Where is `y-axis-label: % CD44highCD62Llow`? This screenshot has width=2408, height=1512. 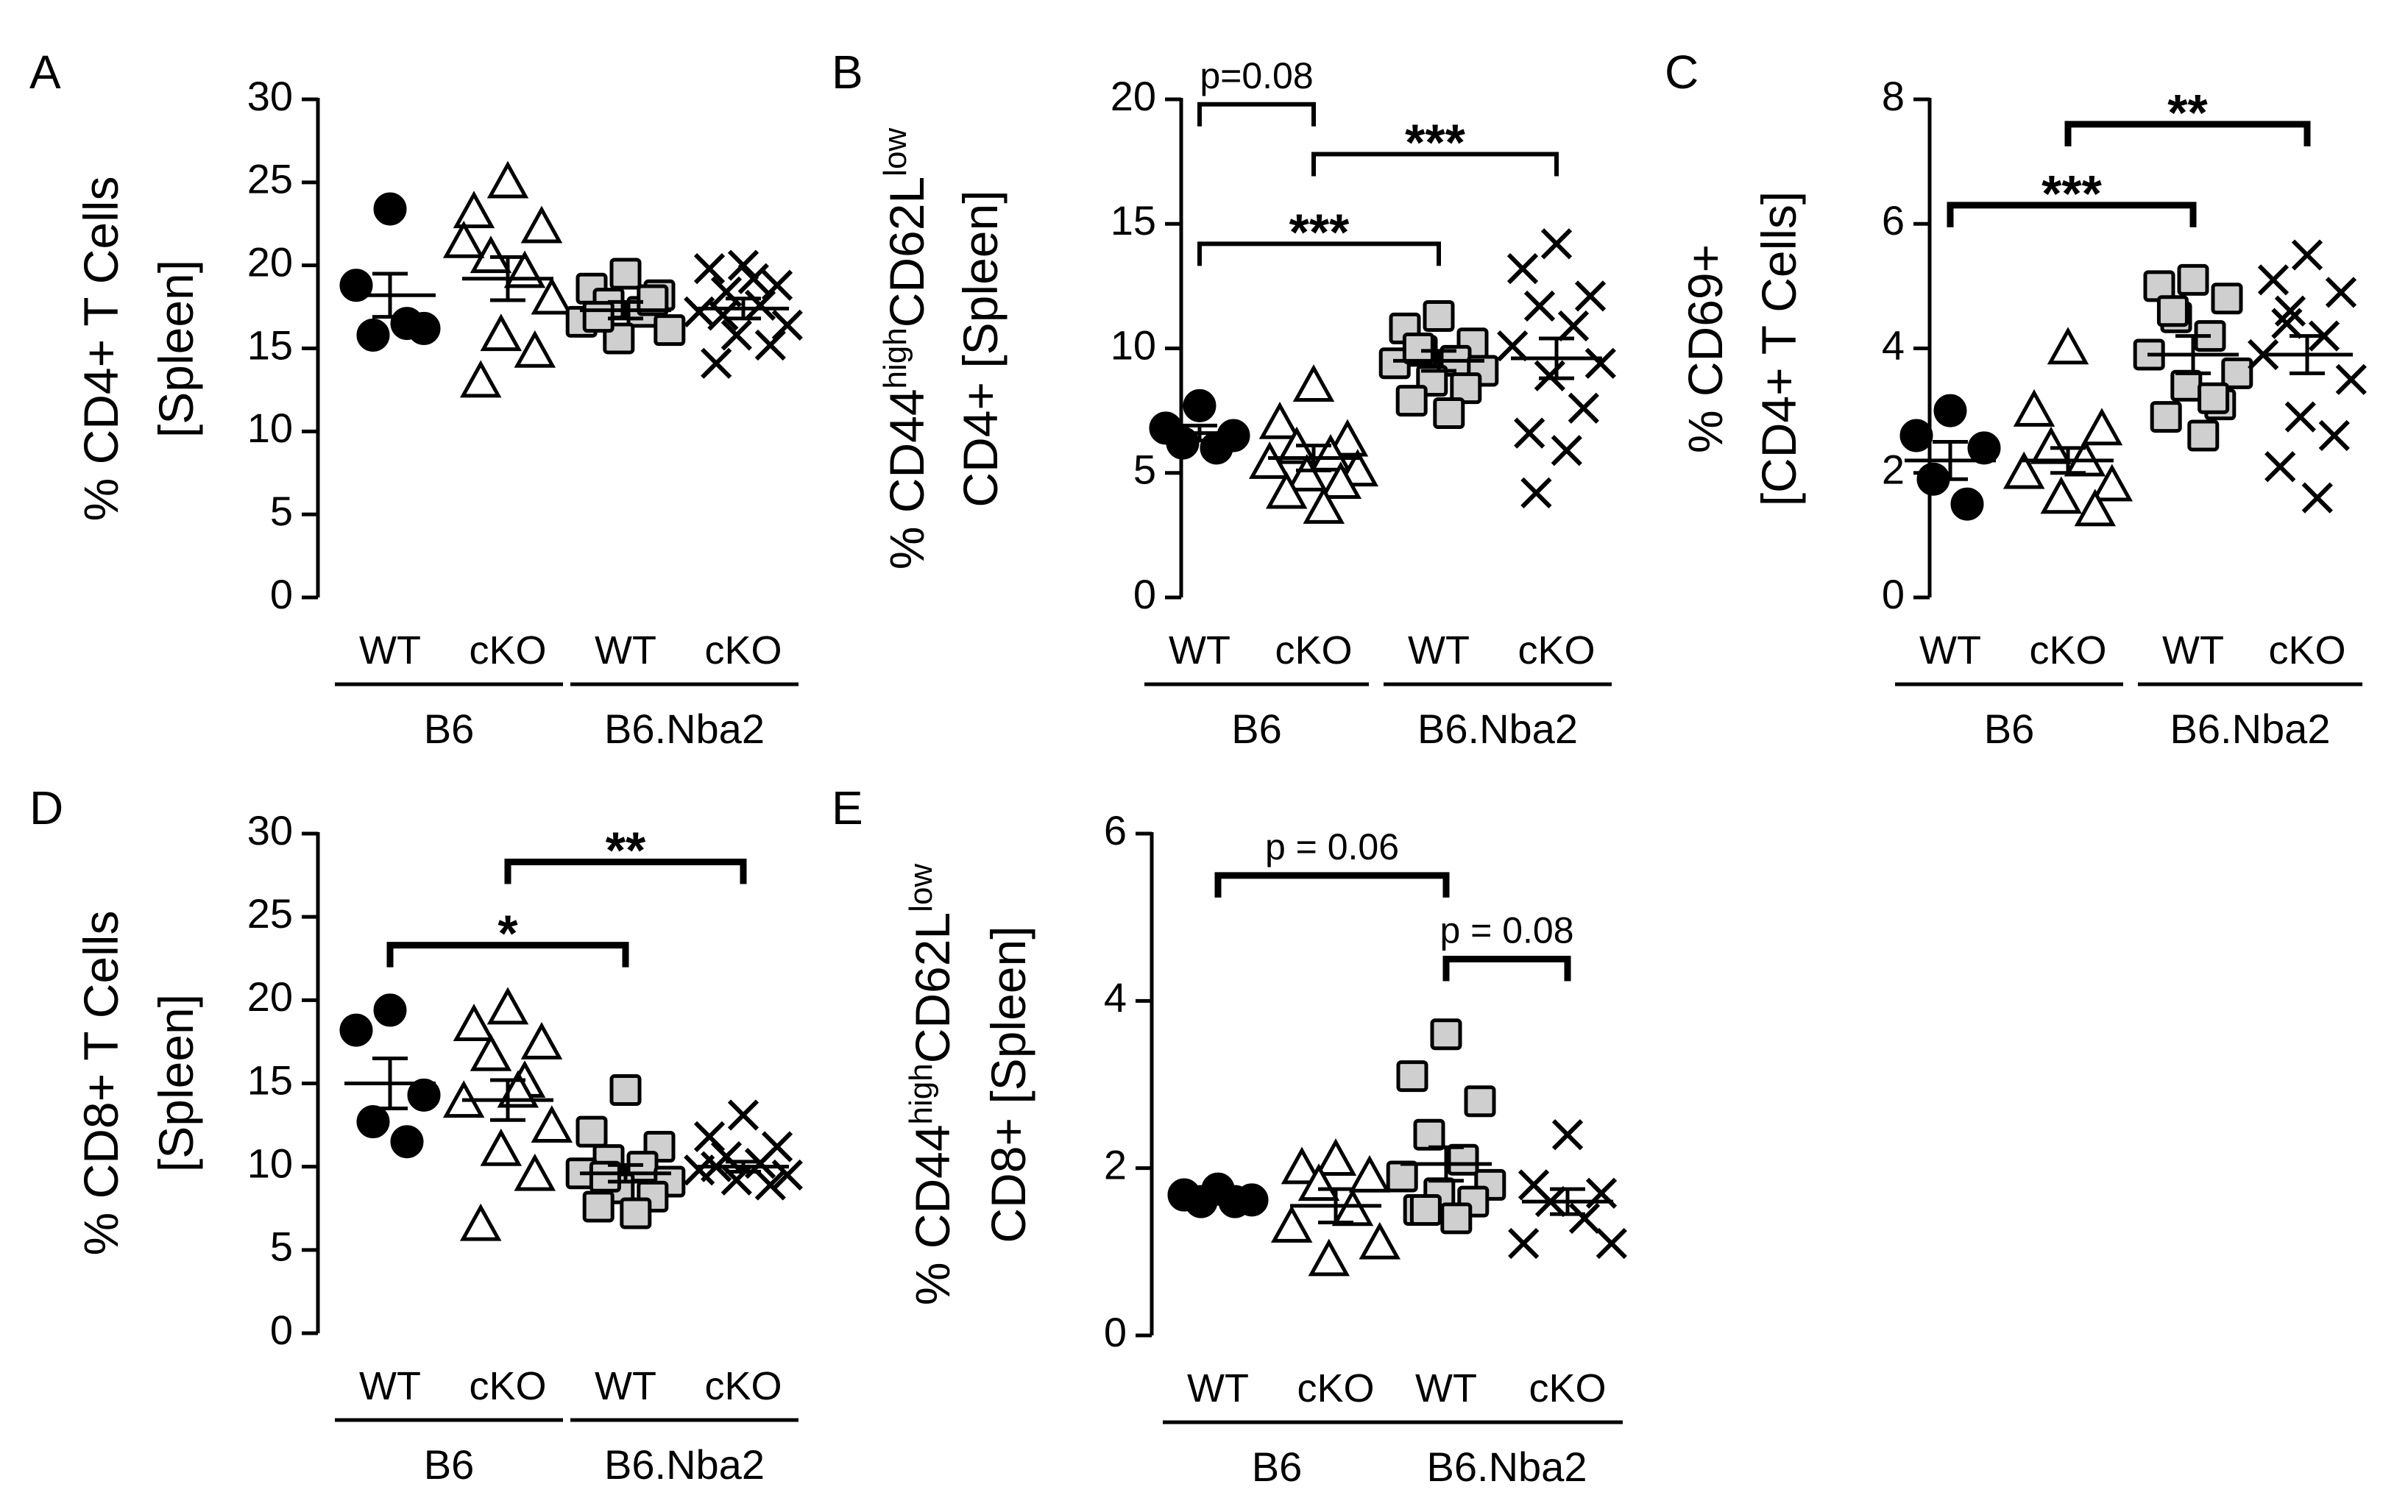
y-axis-label: % CD44highCD62Llow is located at coordinates (906, 349).